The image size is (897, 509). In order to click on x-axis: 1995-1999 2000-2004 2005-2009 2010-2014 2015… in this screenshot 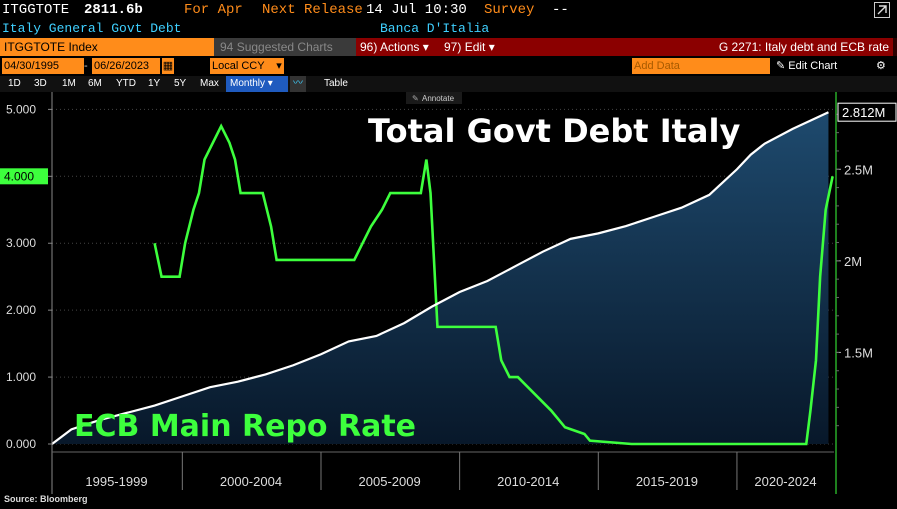, I will do `click(443, 470)`.